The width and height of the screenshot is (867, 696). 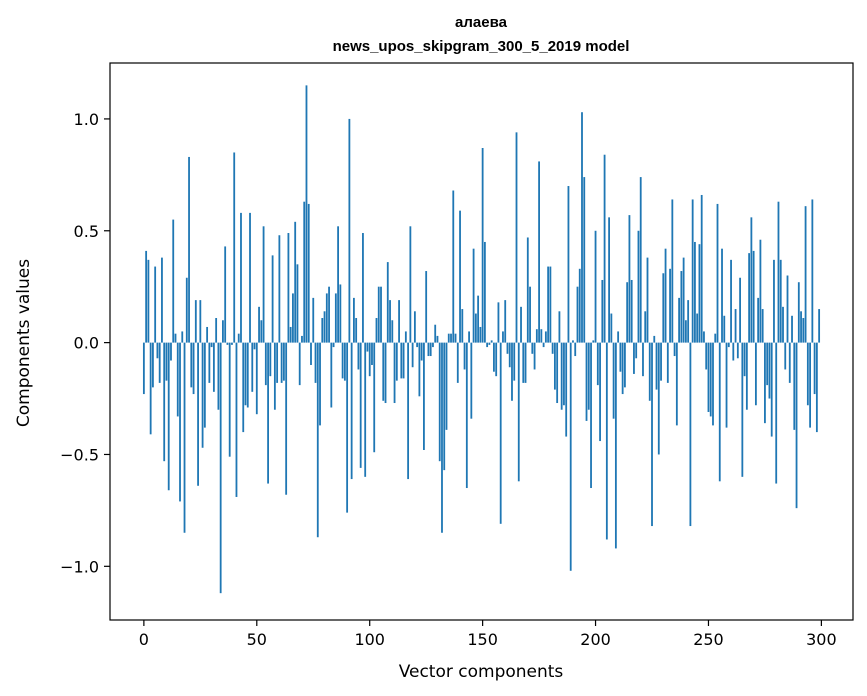 I want to click on y-tick-label: 0.5, so click(x=86, y=231).